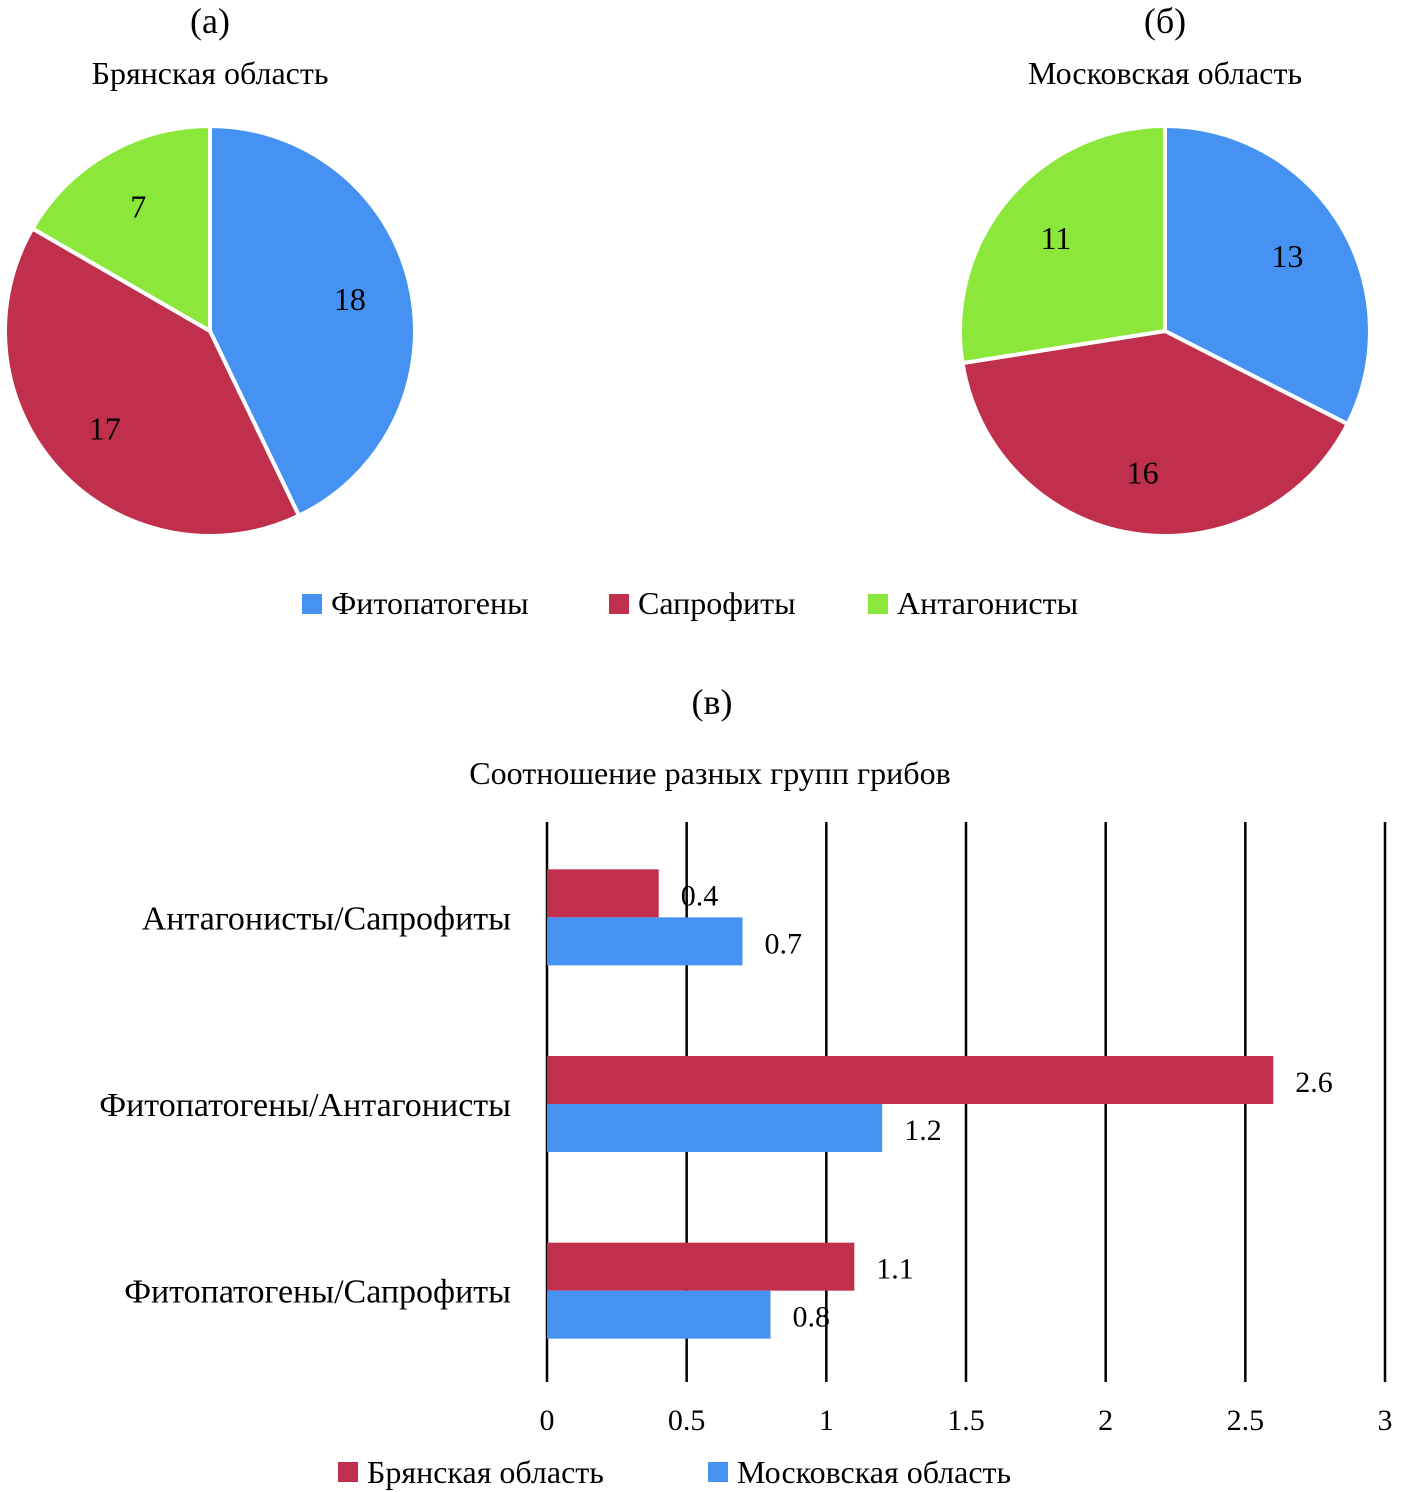 Image resolution: width=1421 pixels, height=1492 pixels. What do you see at coordinates (1314, 1082) in the screenshot?
I see `bar-value-label-bryansk: 2.6` at bounding box center [1314, 1082].